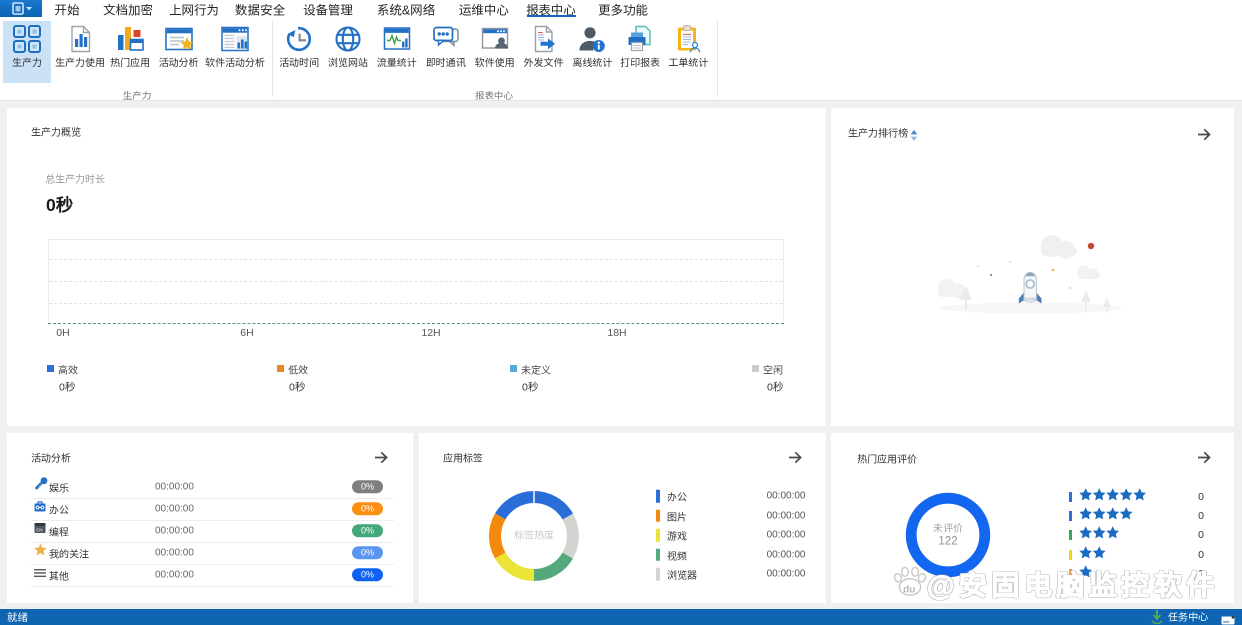  What do you see at coordinates (39, 530) in the screenshot?
I see `svg-text: CN` at bounding box center [39, 530].